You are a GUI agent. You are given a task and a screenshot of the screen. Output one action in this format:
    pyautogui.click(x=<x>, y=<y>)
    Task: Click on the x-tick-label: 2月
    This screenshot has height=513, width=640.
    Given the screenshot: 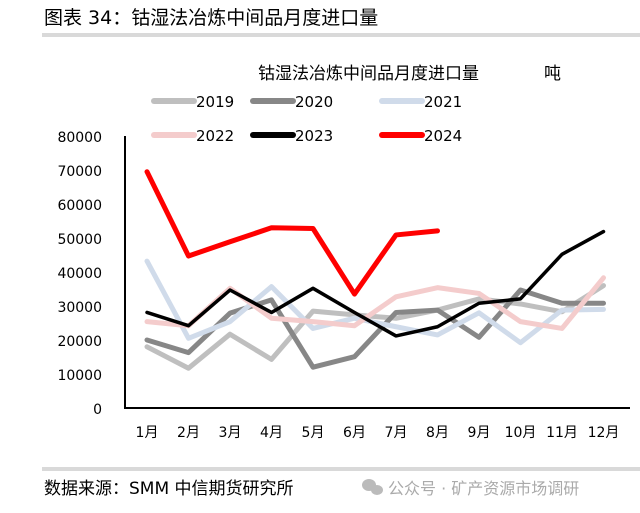 What is the action you would take?
    pyautogui.click(x=188, y=433)
    